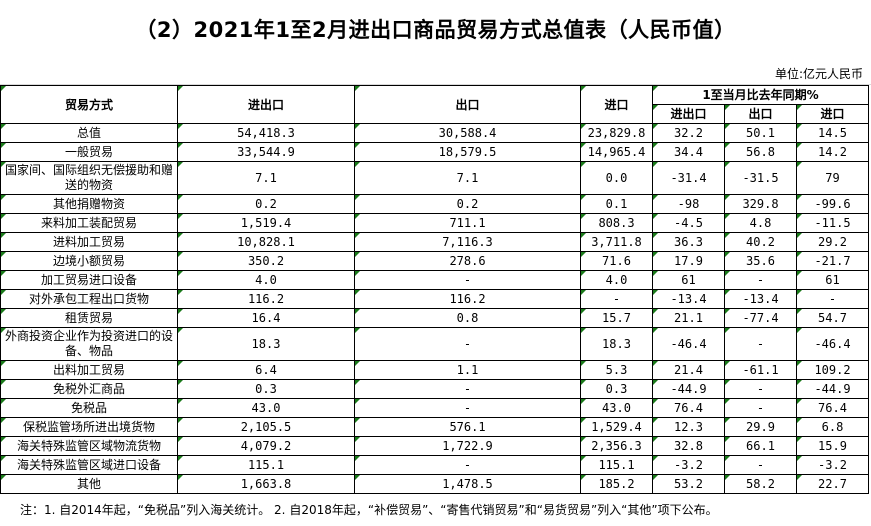 The image size is (871, 526). Describe the element at coordinates (89, 204) in the screenshot. I see `row-label: 其他捐赠物资` at that location.